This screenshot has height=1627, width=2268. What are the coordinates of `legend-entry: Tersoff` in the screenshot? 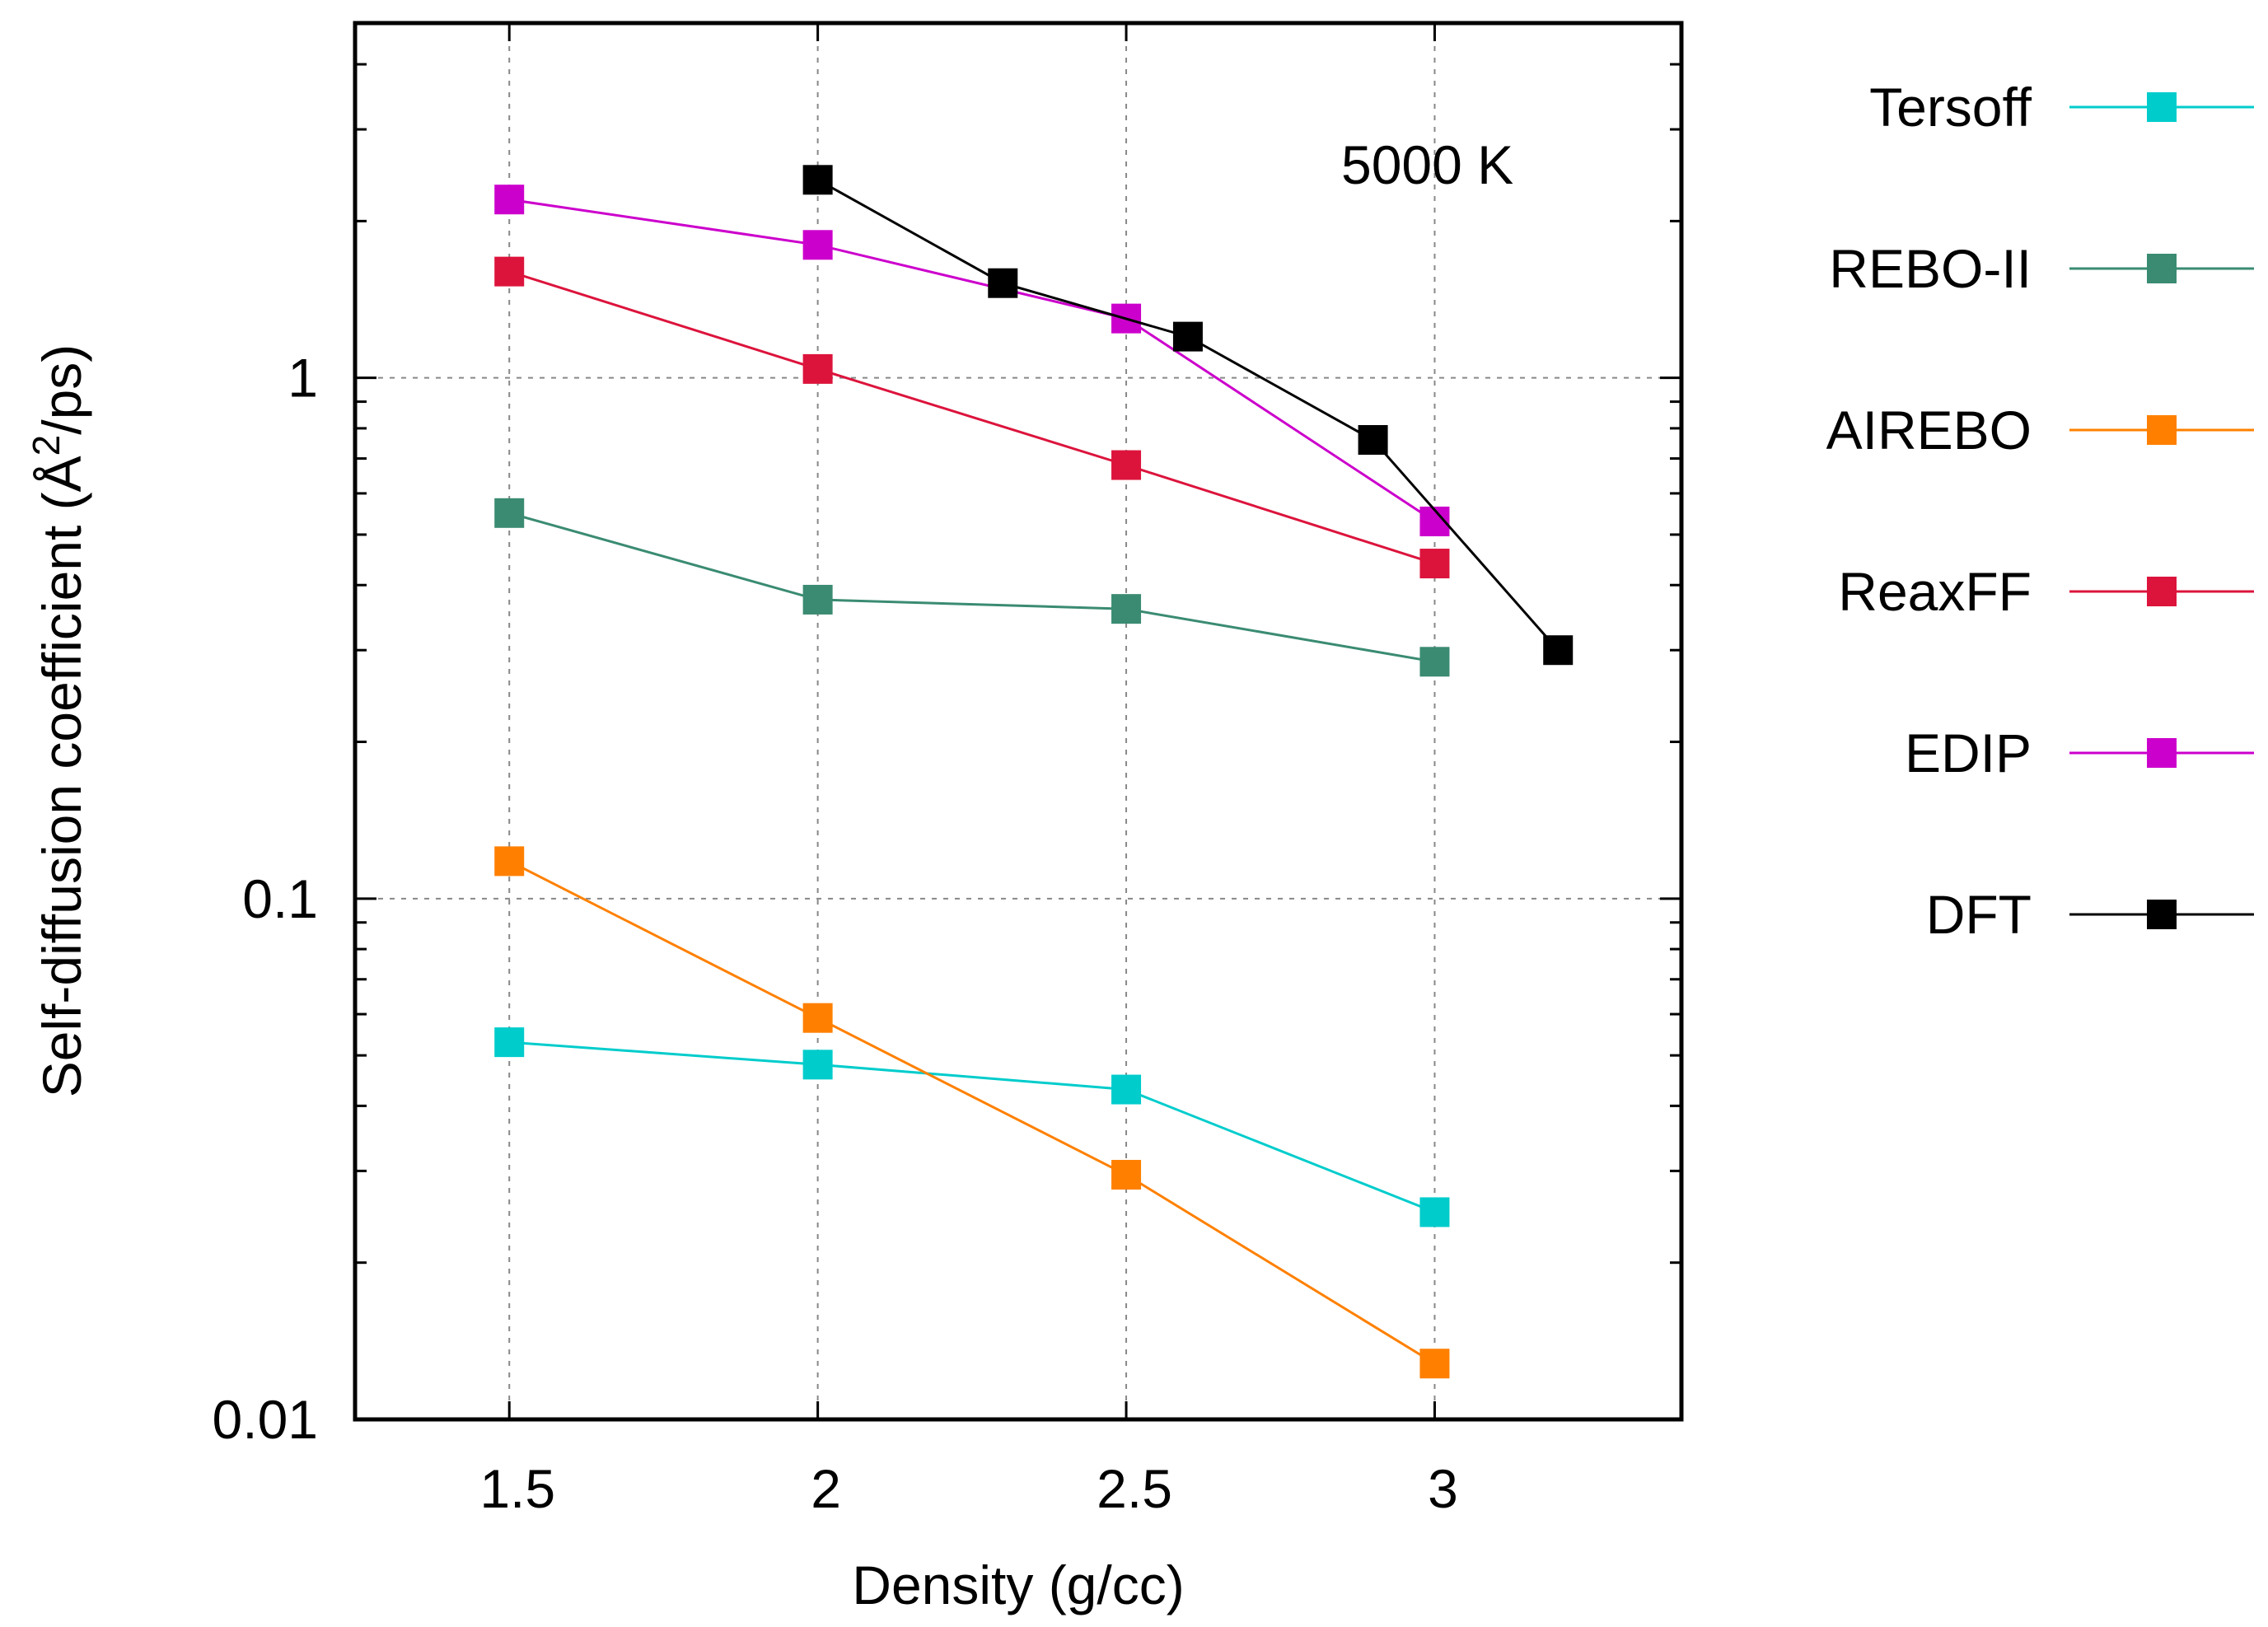 It's located at (2061, 107).